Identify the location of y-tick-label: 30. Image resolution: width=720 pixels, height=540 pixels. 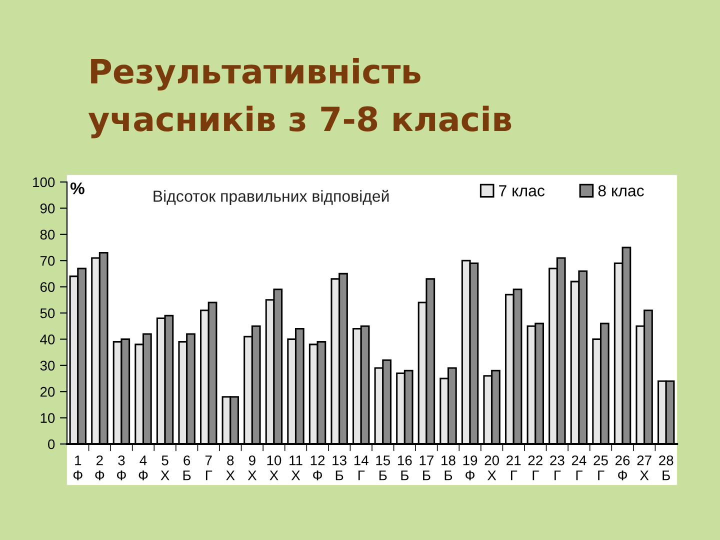
(47, 365).